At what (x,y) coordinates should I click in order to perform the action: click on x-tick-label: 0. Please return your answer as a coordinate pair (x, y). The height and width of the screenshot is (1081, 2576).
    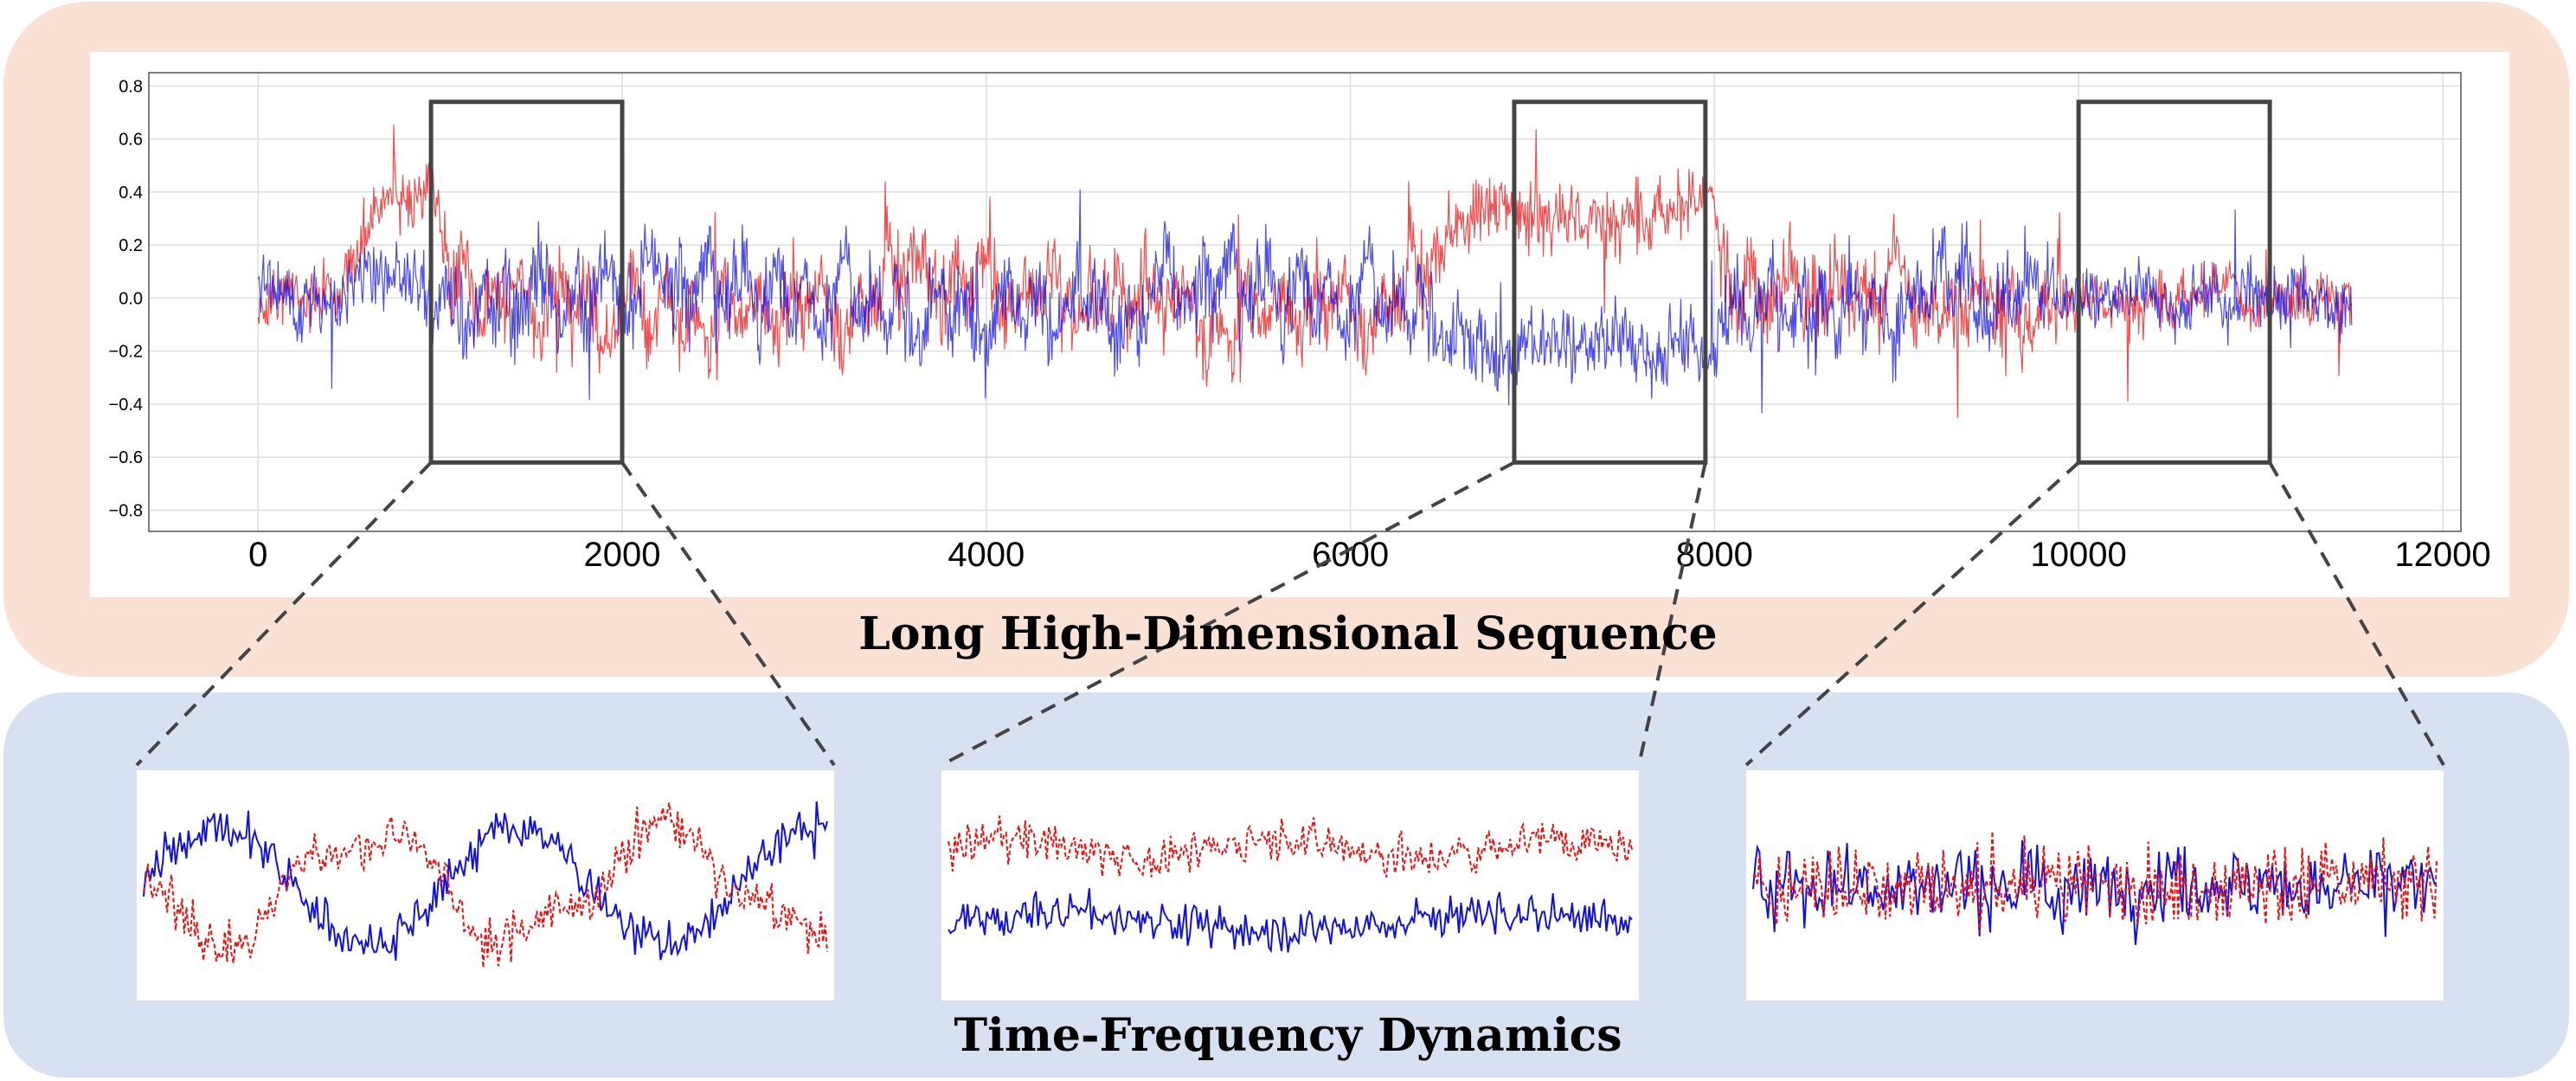
    Looking at the image, I should click on (257, 555).